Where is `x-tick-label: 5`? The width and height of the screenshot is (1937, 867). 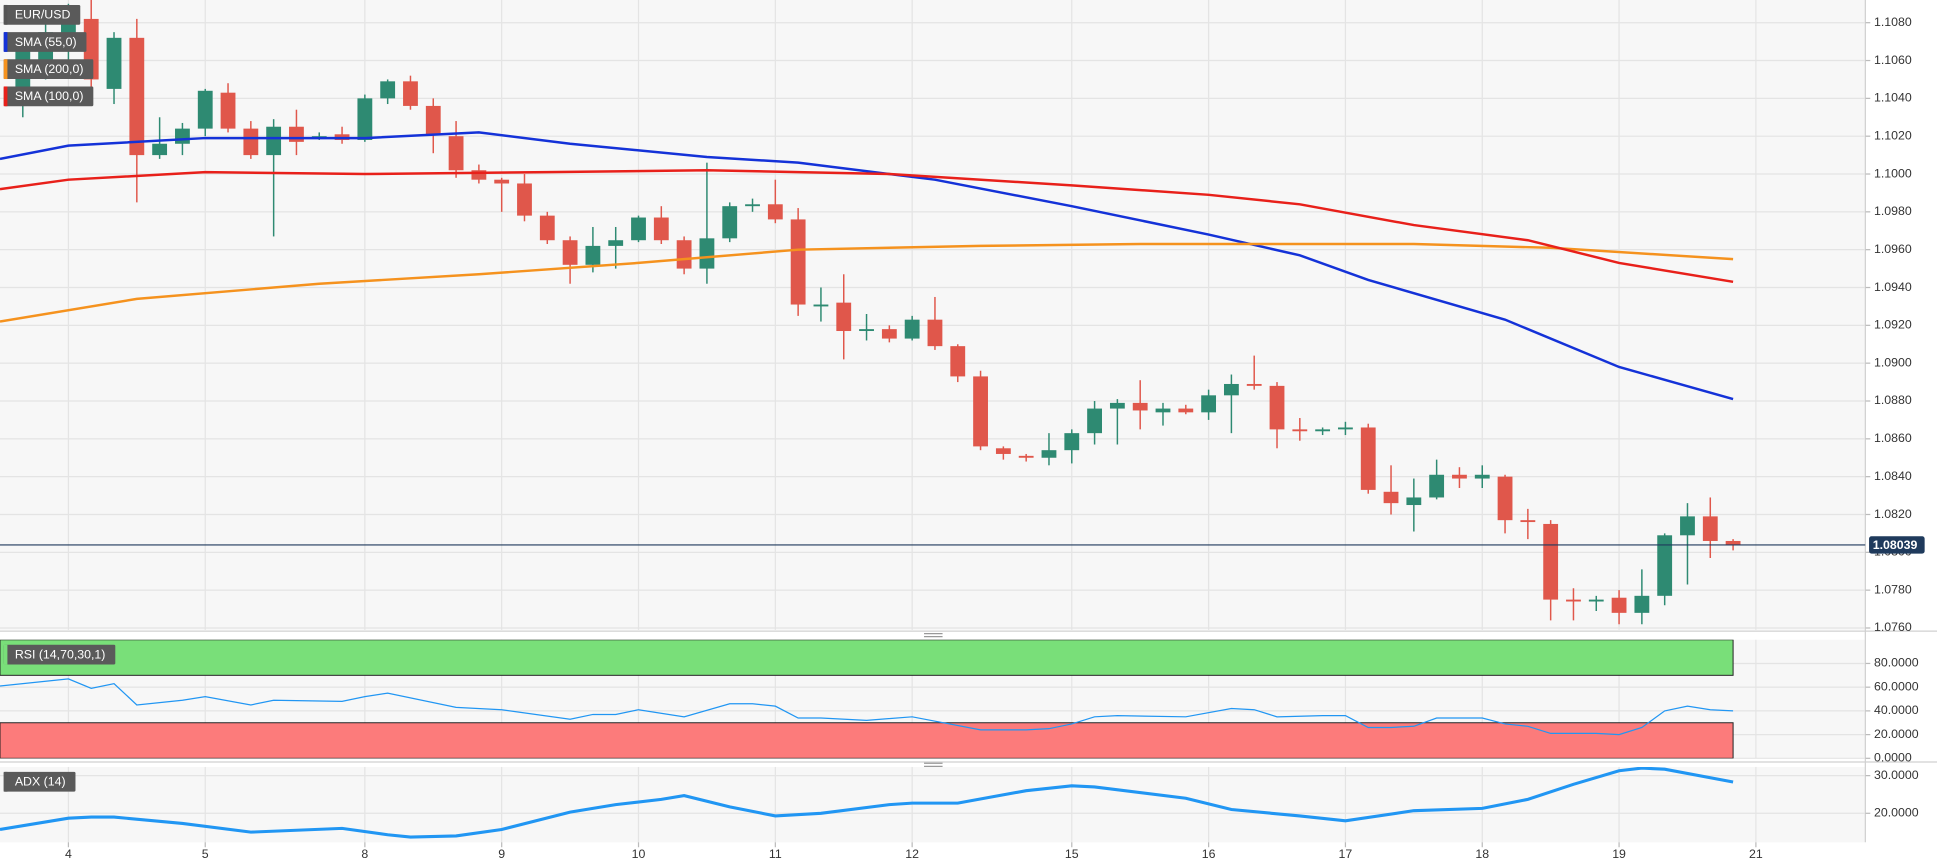 x-tick-label: 5 is located at coordinates (205, 854).